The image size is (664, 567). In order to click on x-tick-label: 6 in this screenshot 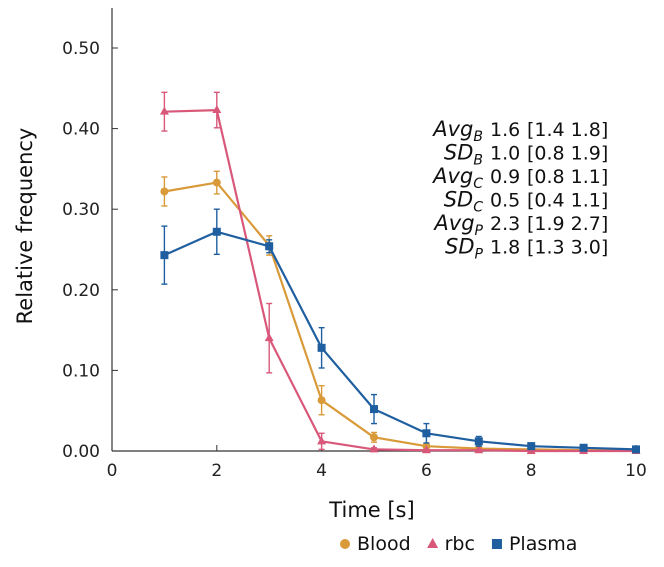, I will do `click(426, 471)`.